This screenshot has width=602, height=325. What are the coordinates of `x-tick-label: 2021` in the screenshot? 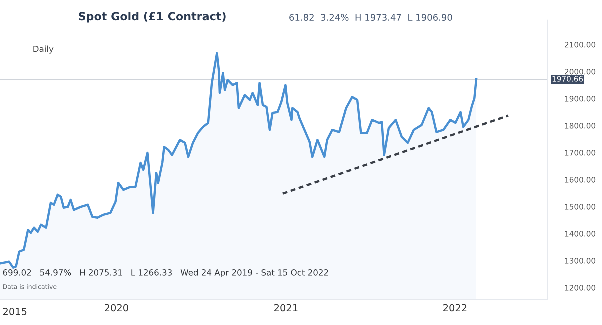 It's located at (286, 308).